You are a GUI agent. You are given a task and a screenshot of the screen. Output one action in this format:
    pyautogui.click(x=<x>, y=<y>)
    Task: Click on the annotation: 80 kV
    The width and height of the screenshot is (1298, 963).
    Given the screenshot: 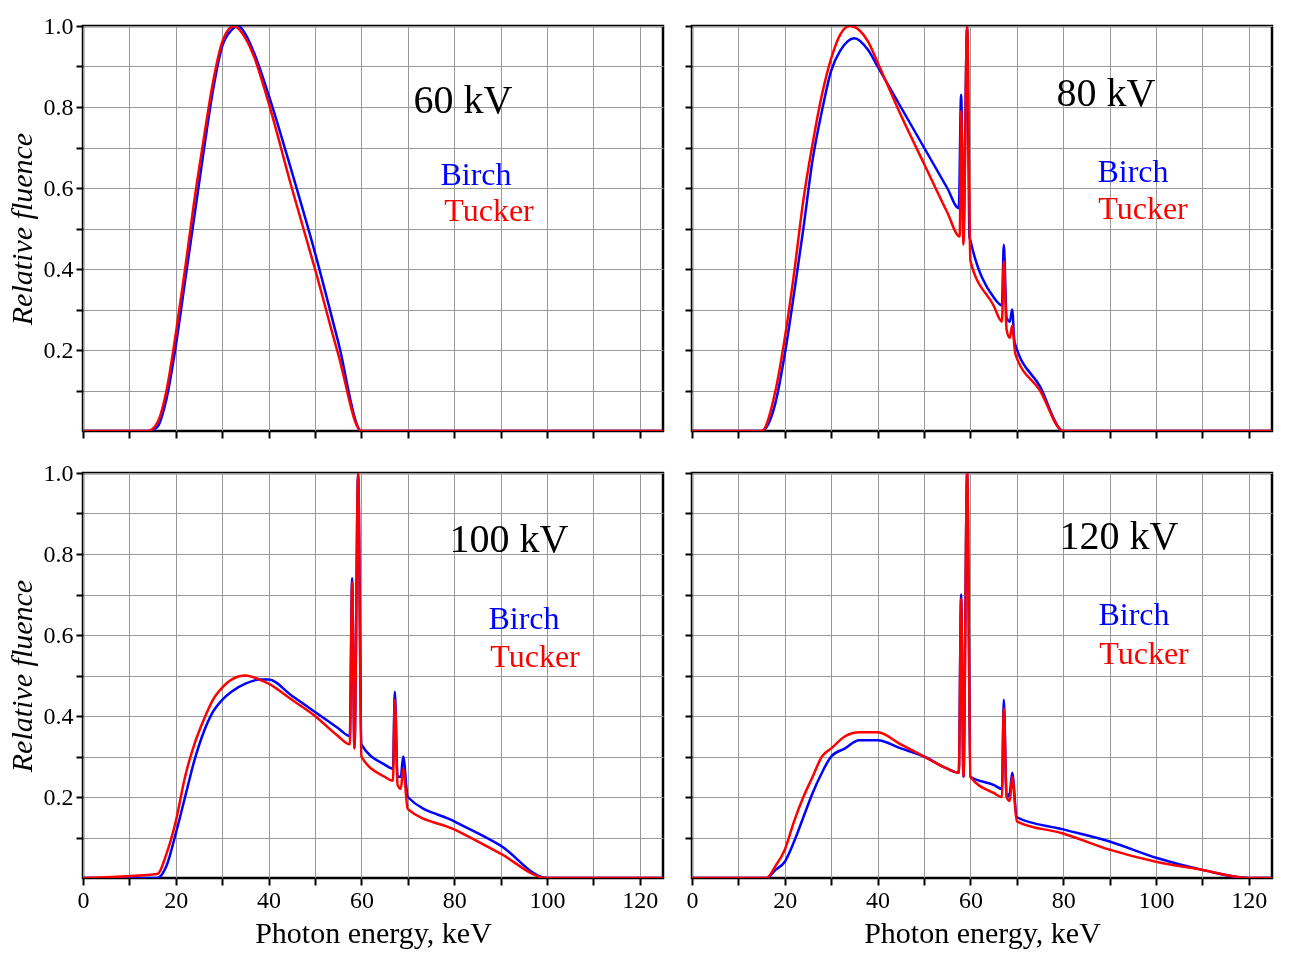 What is the action you would take?
    pyautogui.click(x=1106, y=92)
    